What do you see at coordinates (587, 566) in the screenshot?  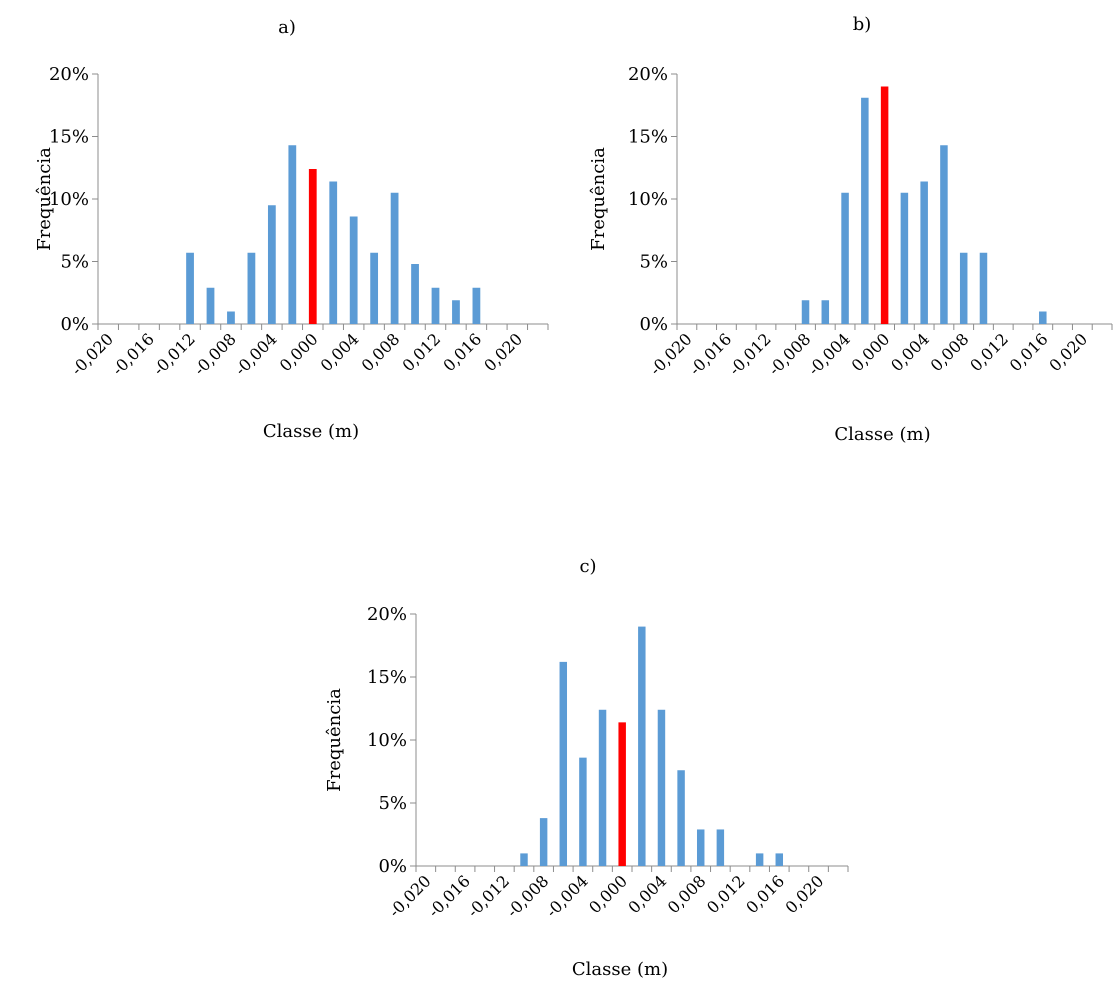 I see `panel-title: c)` at bounding box center [587, 566].